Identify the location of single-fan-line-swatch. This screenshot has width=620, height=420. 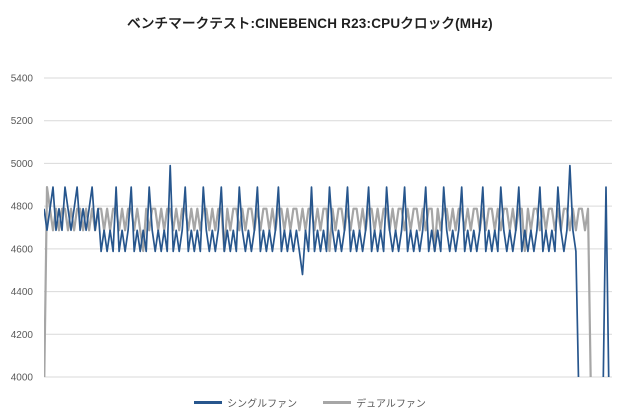
(208, 402).